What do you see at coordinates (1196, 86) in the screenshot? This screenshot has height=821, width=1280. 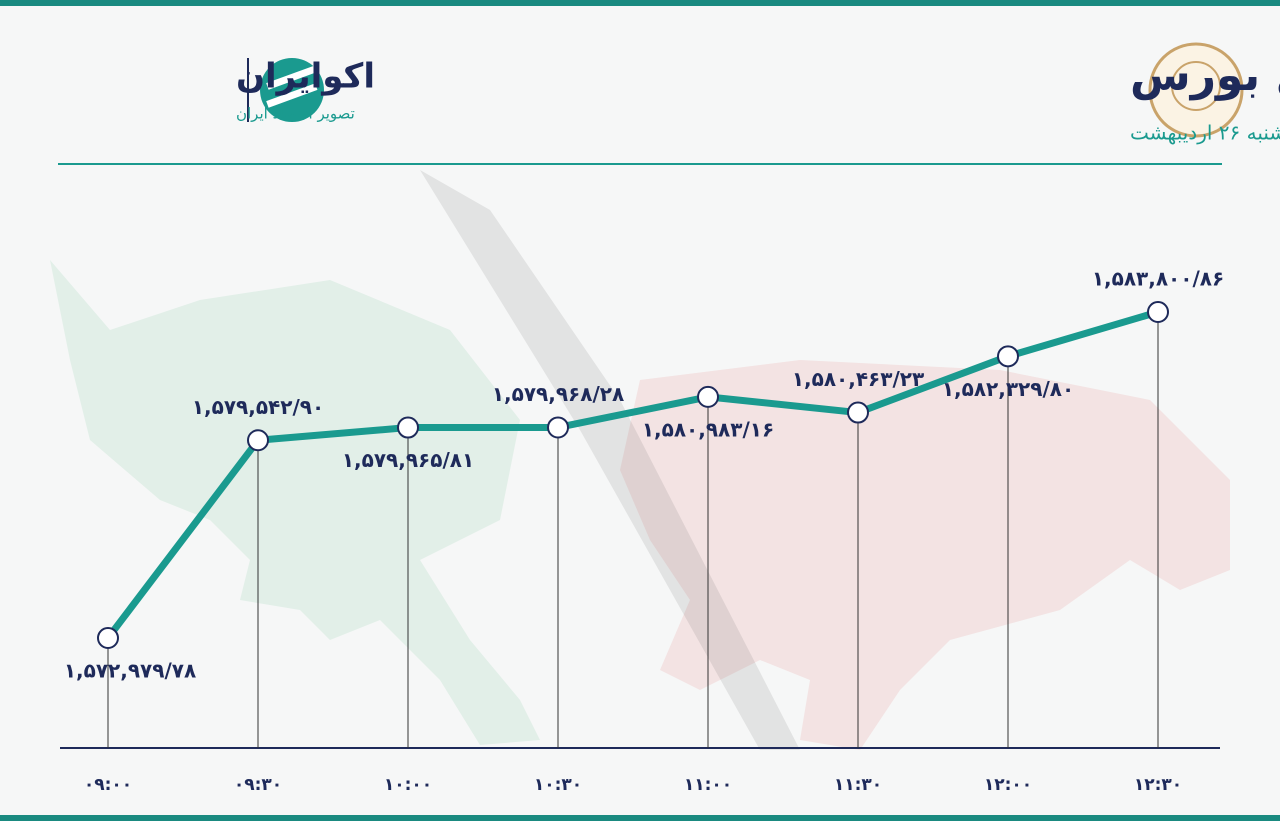 I see `exchange-logo-inner` at bounding box center [1196, 86].